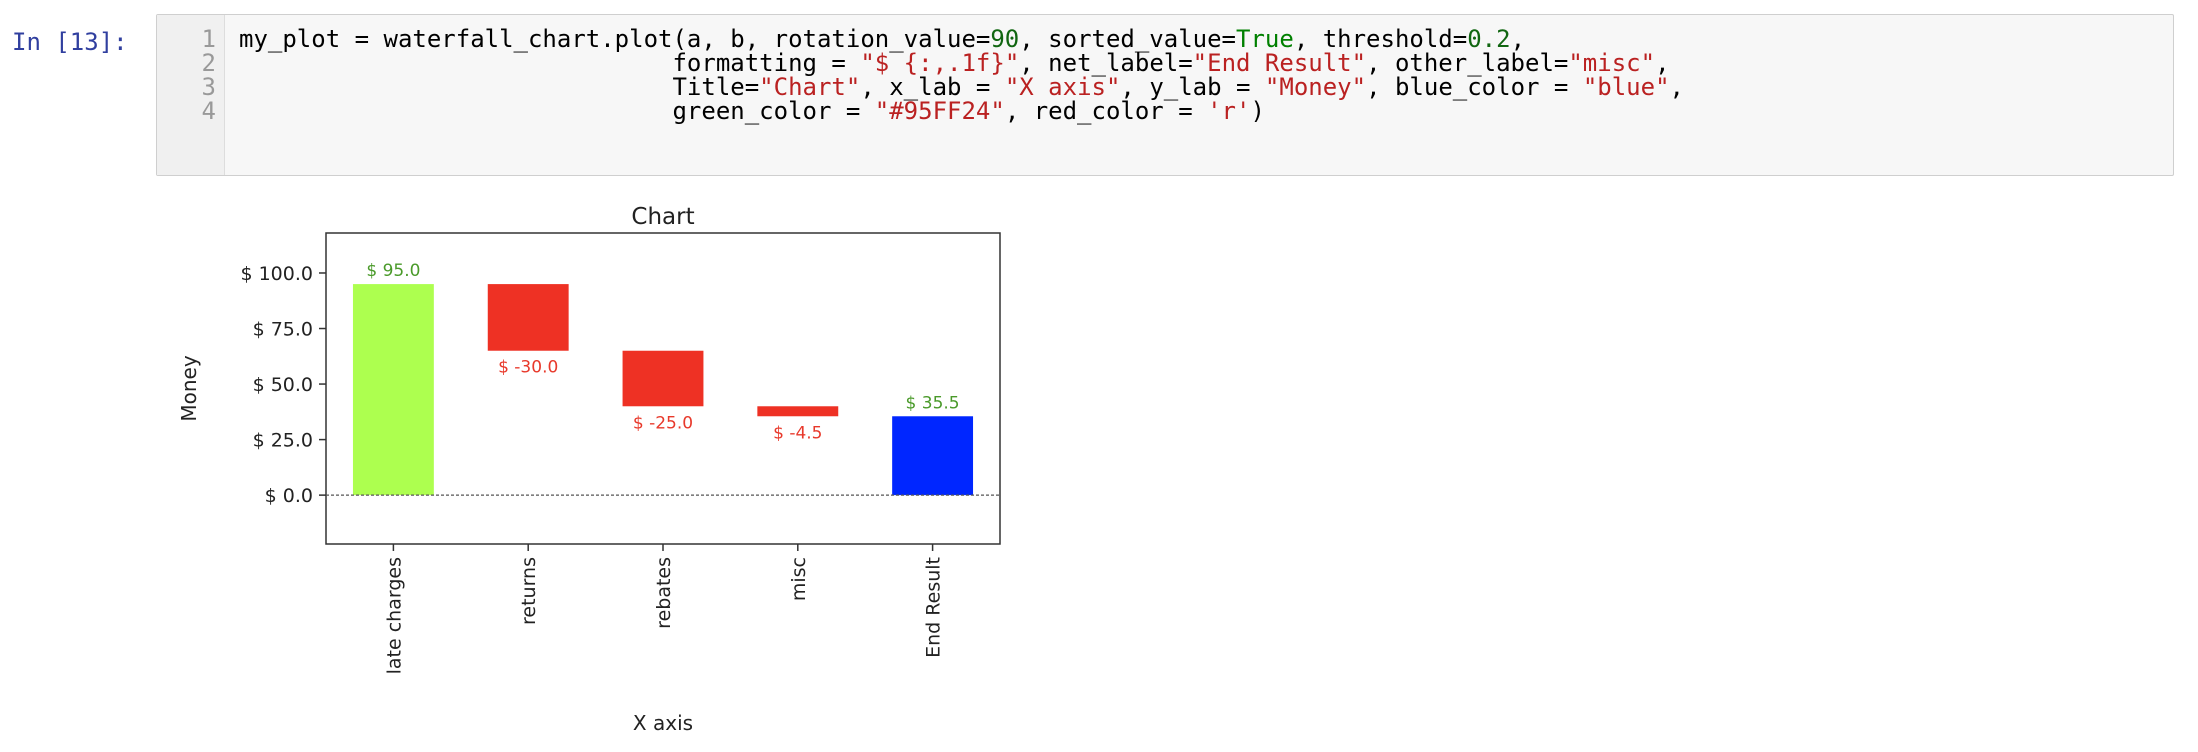 This screenshot has height=752, width=2198. Describe the element at coordinates (1192, 87) in the screenshot. I see `code-token: , y_lab =` at that location.